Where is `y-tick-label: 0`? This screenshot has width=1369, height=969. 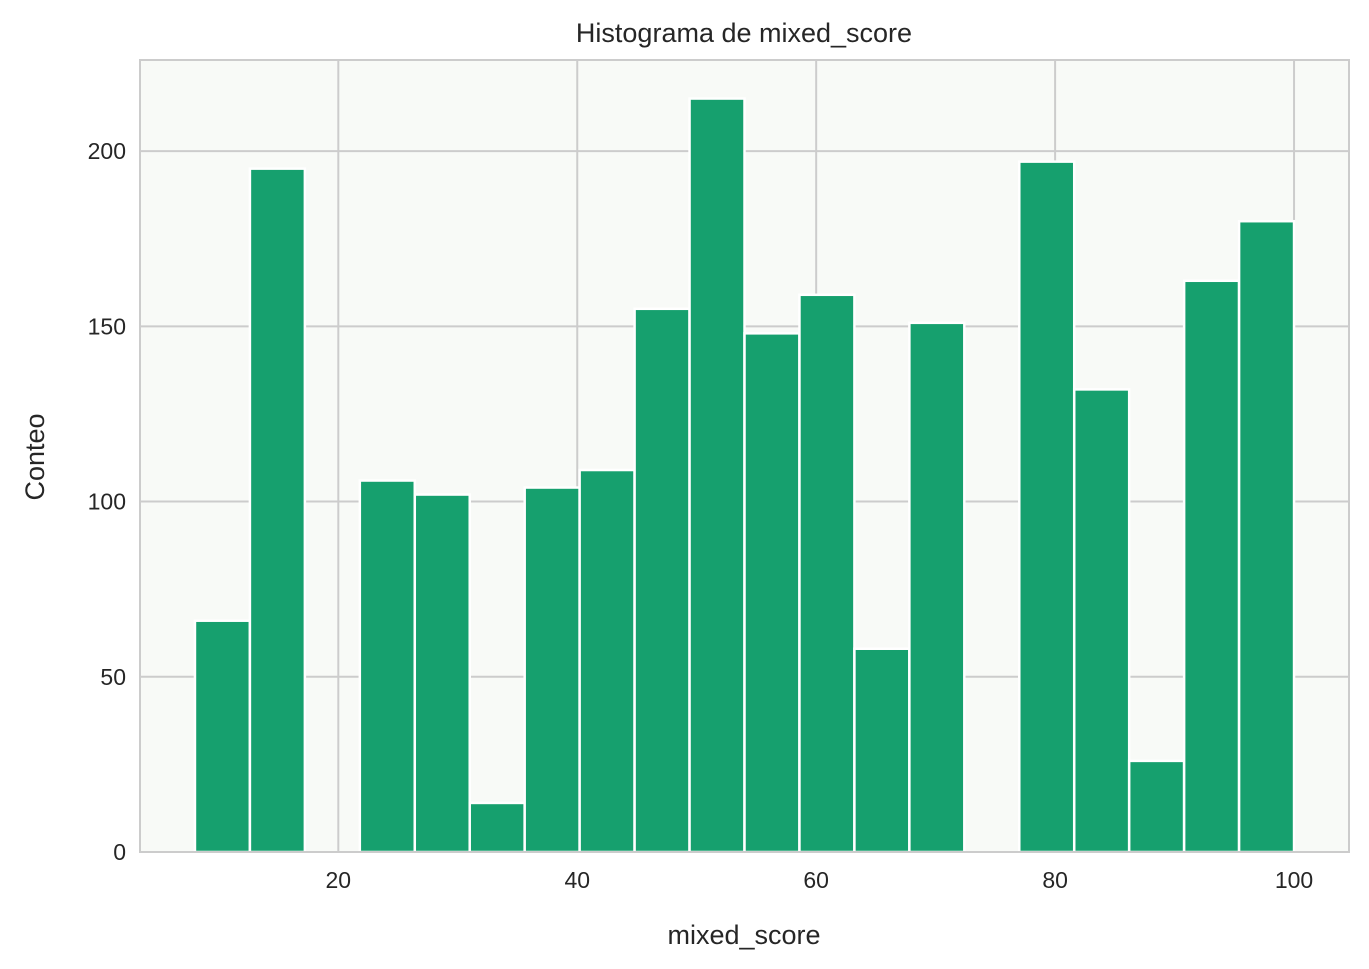 y-tick-label: 0 is located at coordinates (119, 852).